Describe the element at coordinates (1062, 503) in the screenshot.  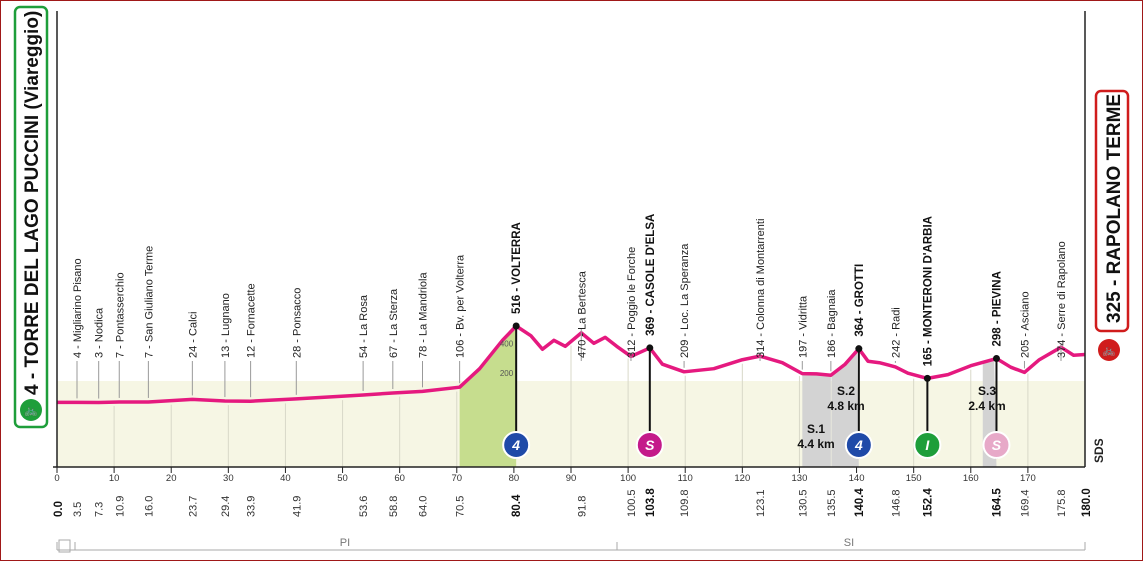
I see `waypoint-km: 175.8` at that location.